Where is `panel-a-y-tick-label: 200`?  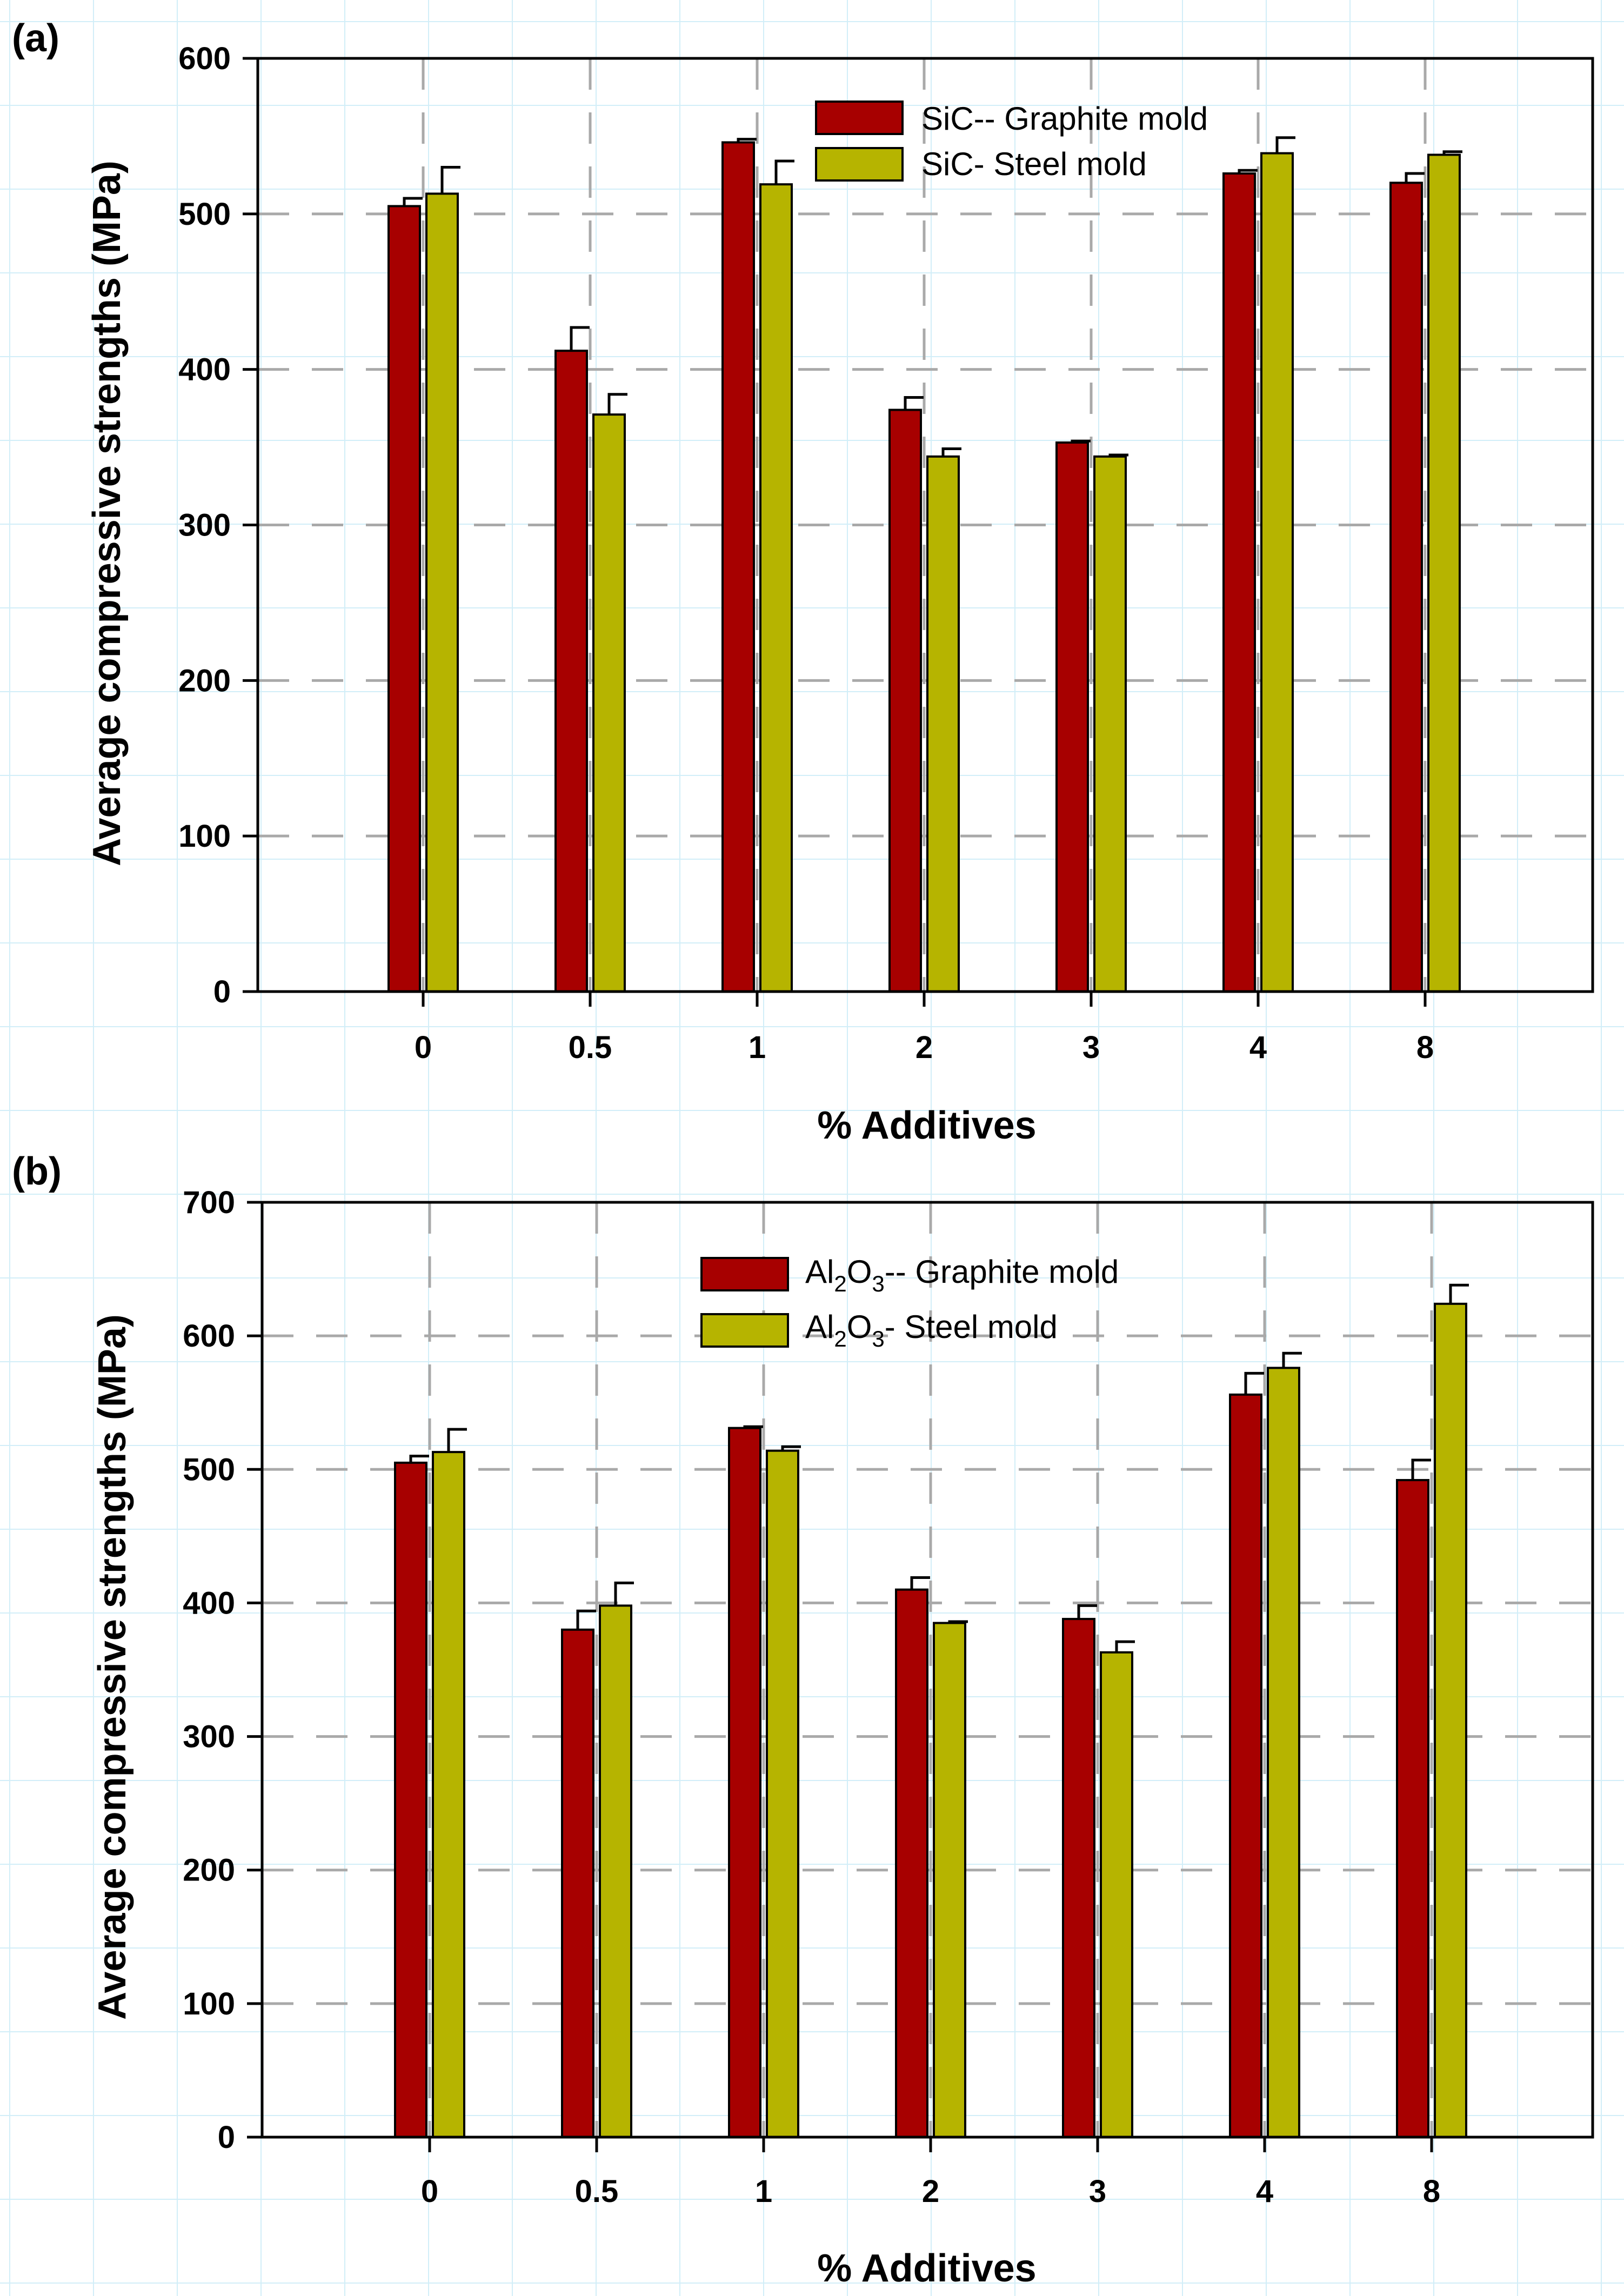
panel-a-y-tick-label: 200 is located at coordinates (204, 680).